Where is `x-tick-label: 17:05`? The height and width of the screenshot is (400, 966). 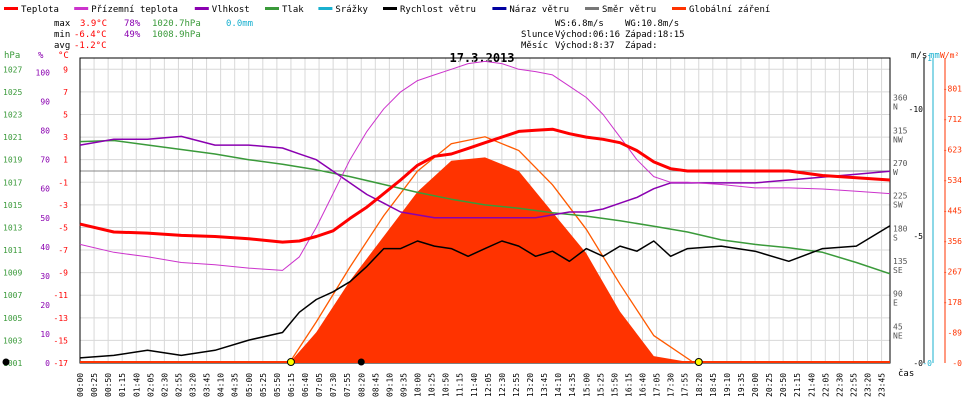
x-tick-label: 17:05 is located at coordinates (657, 385).